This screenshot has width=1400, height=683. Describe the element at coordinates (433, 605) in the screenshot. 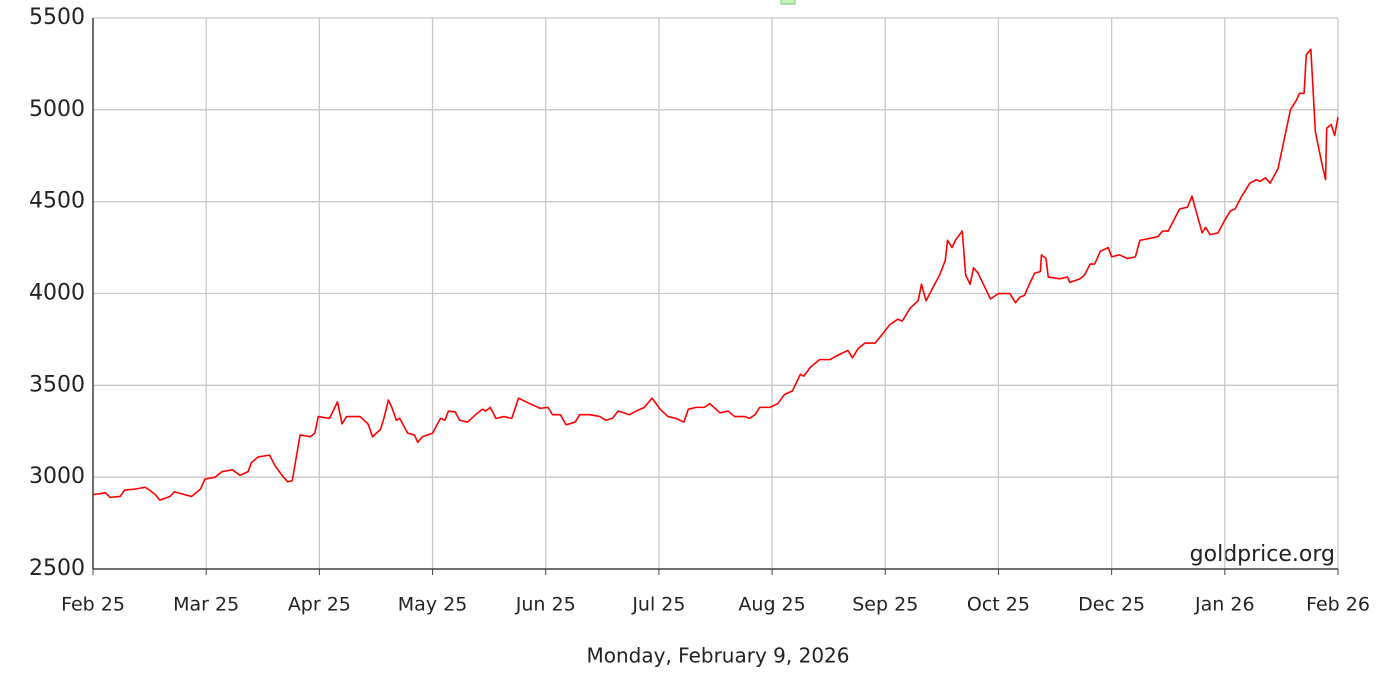

I see `x-tick-label: May 25` at that location.